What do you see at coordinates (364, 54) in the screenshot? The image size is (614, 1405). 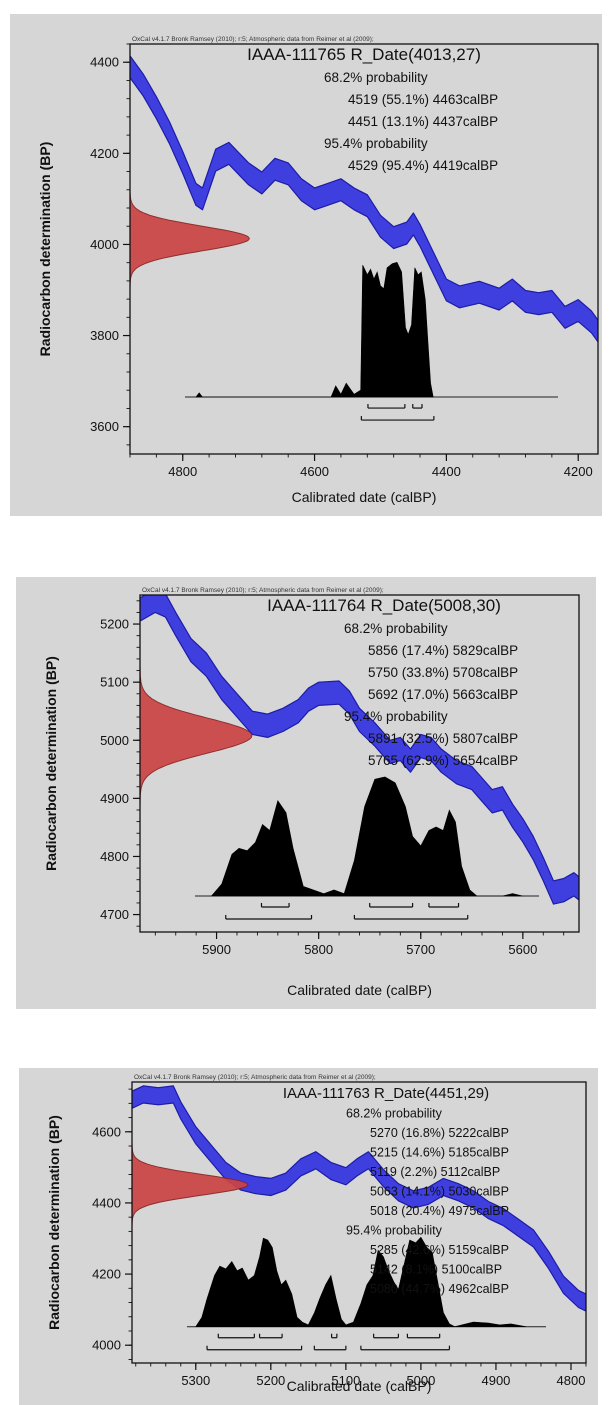 I see `chart-title: IAAA-111765 R_Date(4013,27)` at bounding box center [364, 54].